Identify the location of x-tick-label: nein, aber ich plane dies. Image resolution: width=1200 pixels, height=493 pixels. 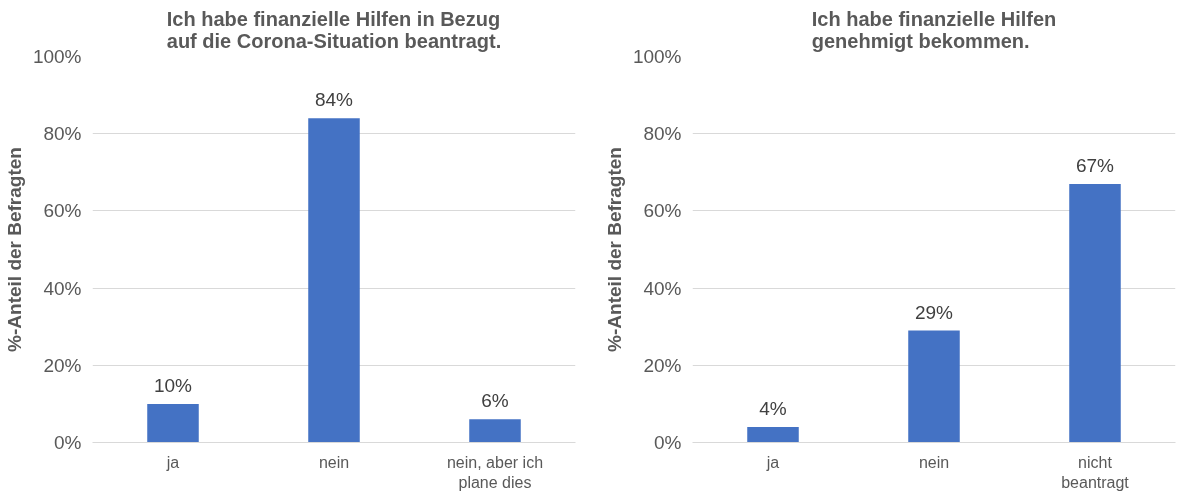
(495, 472).